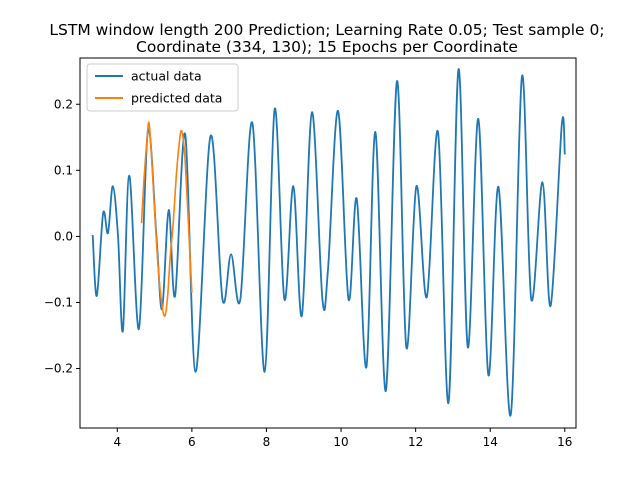 Image resolution: width=640 pixels, height=480 pixels. What do you see at coordinates (166, 76) in the screenshot?
I see `legend-label-actual-data: actual data` at bounding box center [166, 76].